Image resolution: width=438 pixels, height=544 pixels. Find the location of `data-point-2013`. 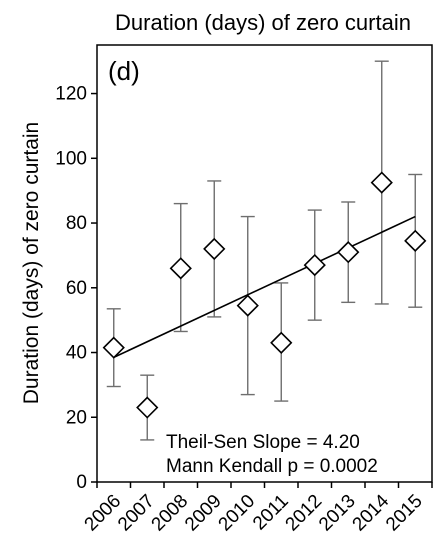

data-point-2013 is located at coordinates (348, 252).